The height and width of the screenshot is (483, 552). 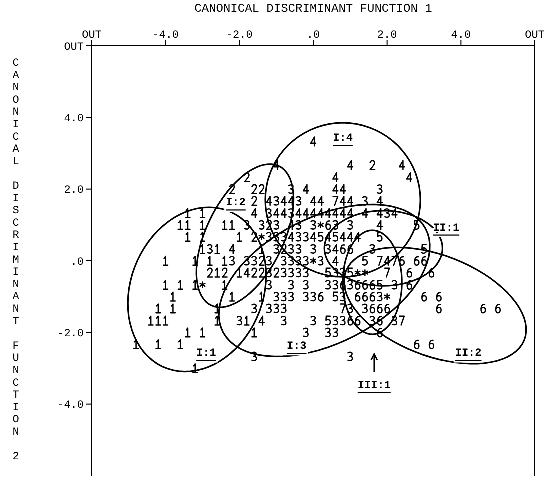 What do you see at coordinates (313, 36) in the screenshot?
I see `x-tick-label: .0` at bounding box center [313, 36].